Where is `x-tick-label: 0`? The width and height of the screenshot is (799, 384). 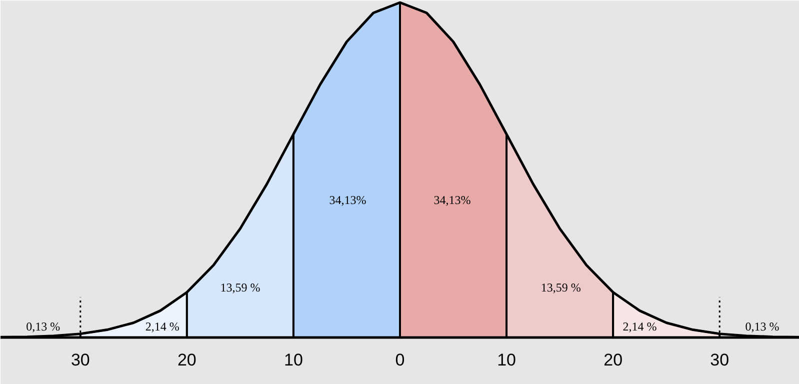 x-tick-label: 0 is located at coordinates (400, 360).